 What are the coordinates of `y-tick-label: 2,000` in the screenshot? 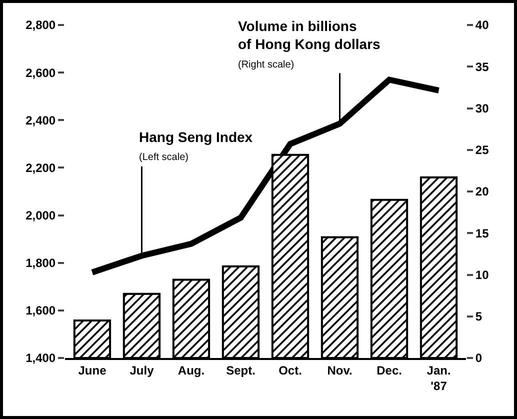 It's located at (41, 215).